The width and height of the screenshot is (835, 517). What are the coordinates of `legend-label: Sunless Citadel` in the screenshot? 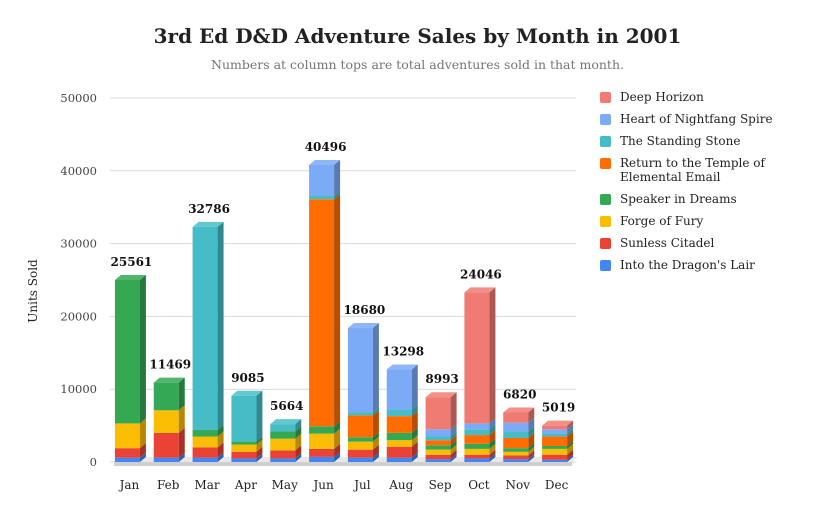 It's located at (667, 243).